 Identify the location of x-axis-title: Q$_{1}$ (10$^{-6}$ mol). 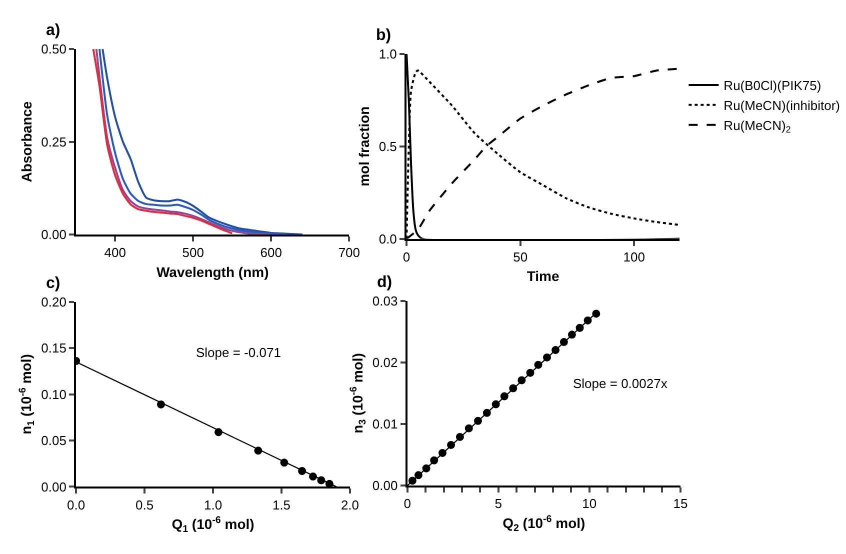
(213, 525).